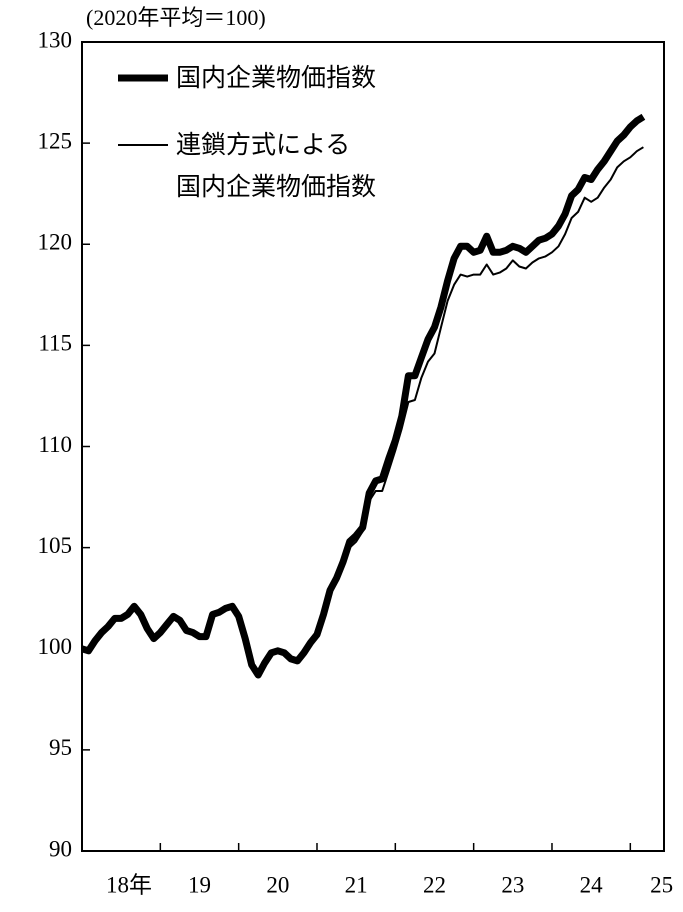 The image size is (683, 912). I want to click on y-tick-label: 100, so click(55, 646).